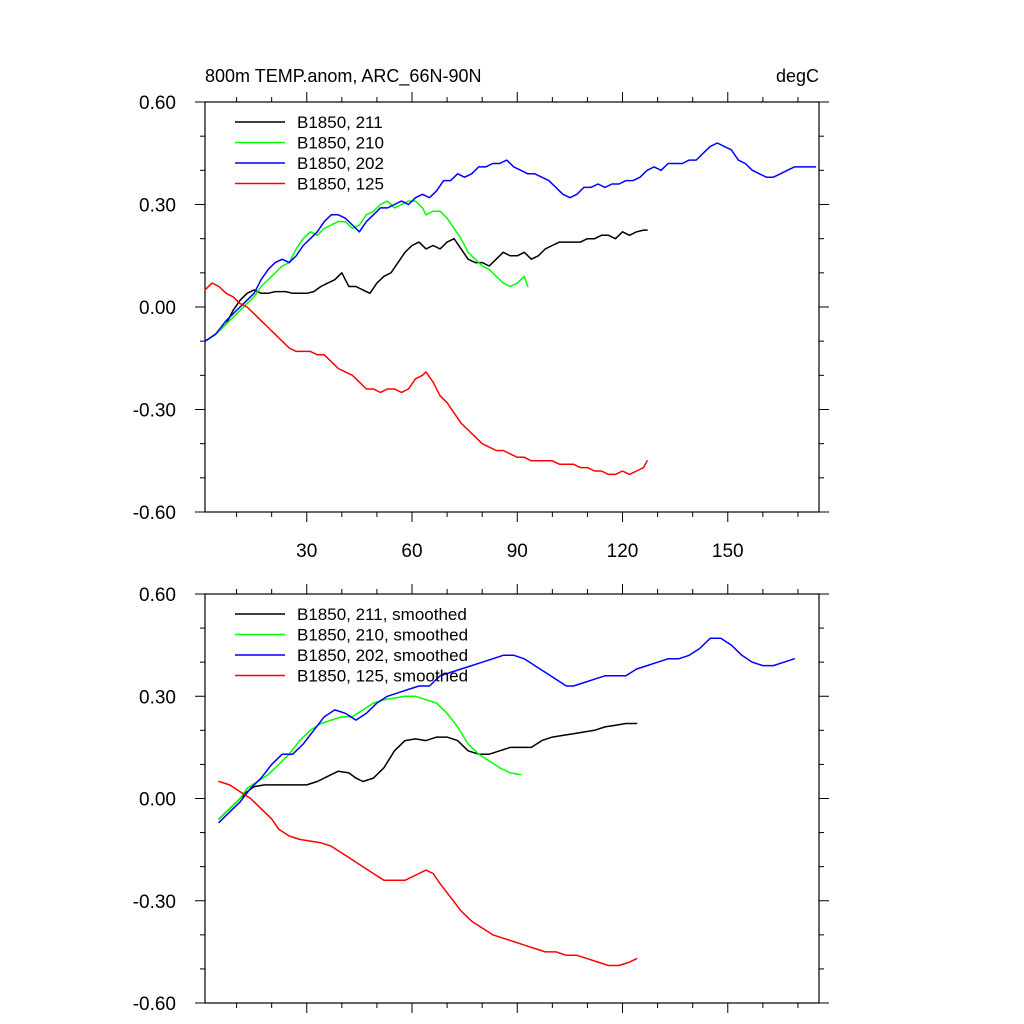  Describe the element at coordinates (411, 551) in the screenshot. I see `x-tick-label: 60` at that location.